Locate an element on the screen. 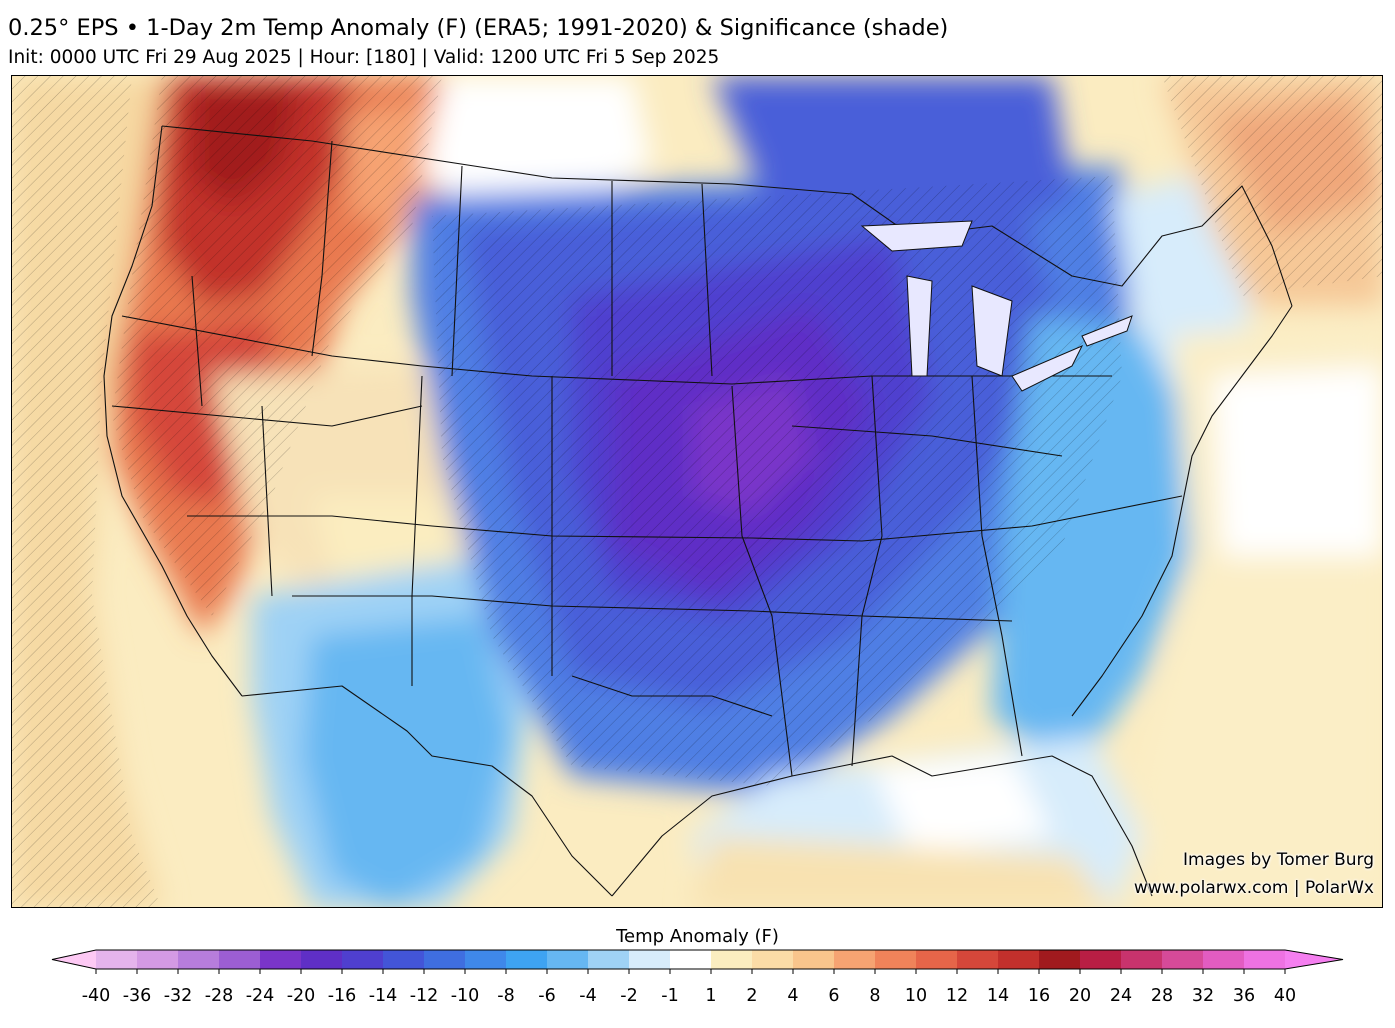  colorbar-tick-label: -14 is located at coordinates (383, 996).